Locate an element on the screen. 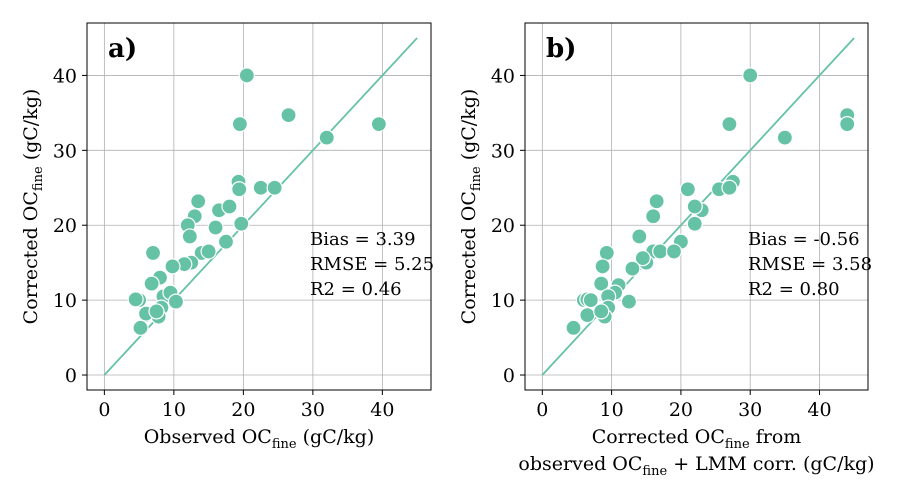 This screenshot has width=900, height=500. x-axis-label-line2: observed OCfine + LMM corr. (gC/kg) is located at coordinates (696, 466).